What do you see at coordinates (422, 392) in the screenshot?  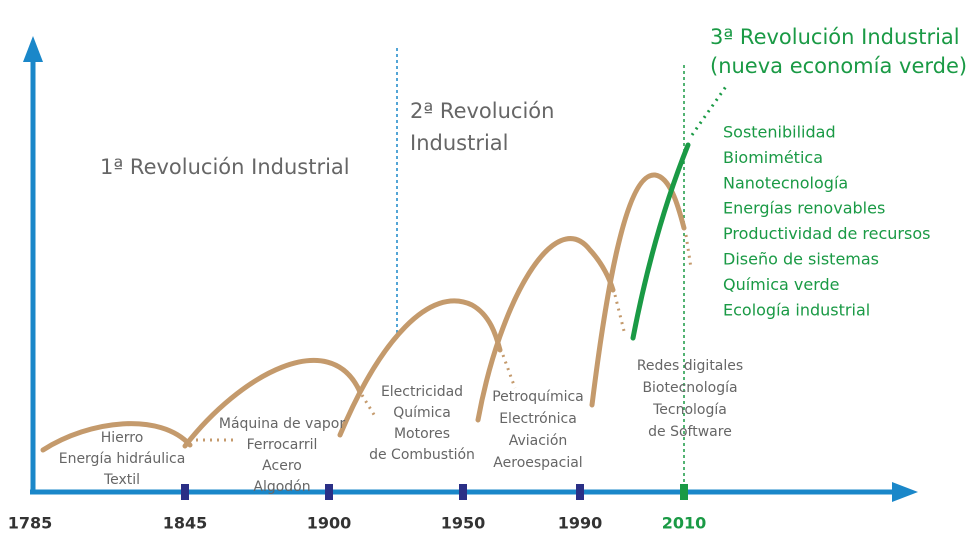 I see `wave-label: Electricidad` at bounding box center [422, 392].